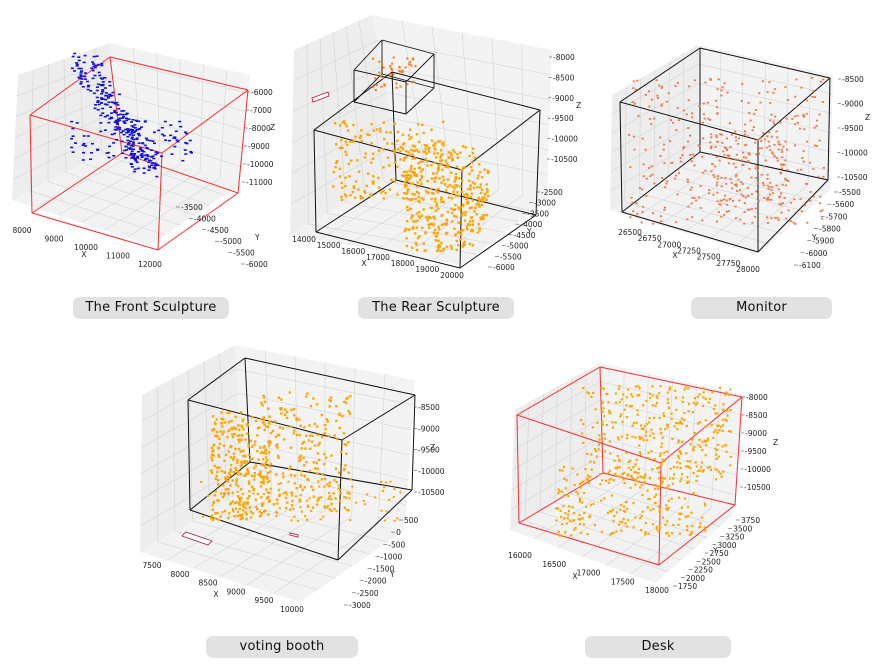 The height and width of the screenshot is (669, 876). Describe the element at coordinates (391, 556) in the screenshot. I see `y-tick-label: -1000` at that location.